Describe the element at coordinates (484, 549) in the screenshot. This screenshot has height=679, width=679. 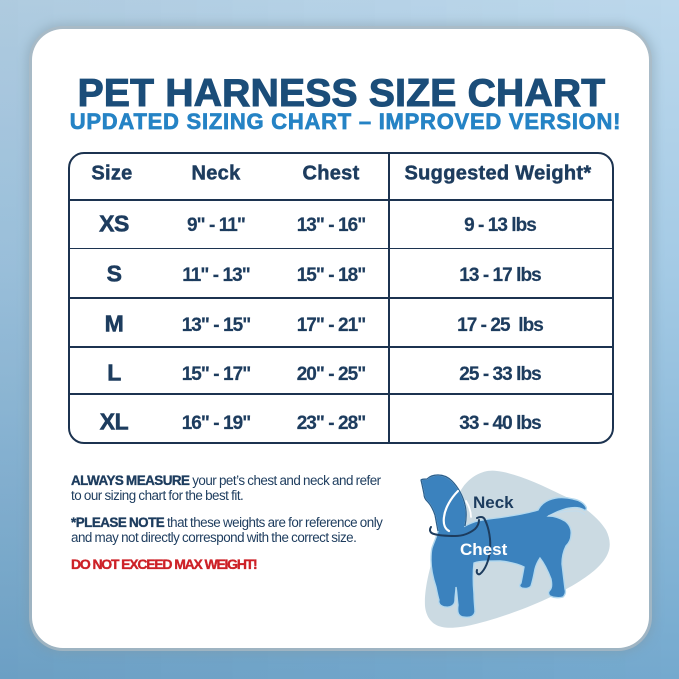
I see `svg-text: Chest` at that location.